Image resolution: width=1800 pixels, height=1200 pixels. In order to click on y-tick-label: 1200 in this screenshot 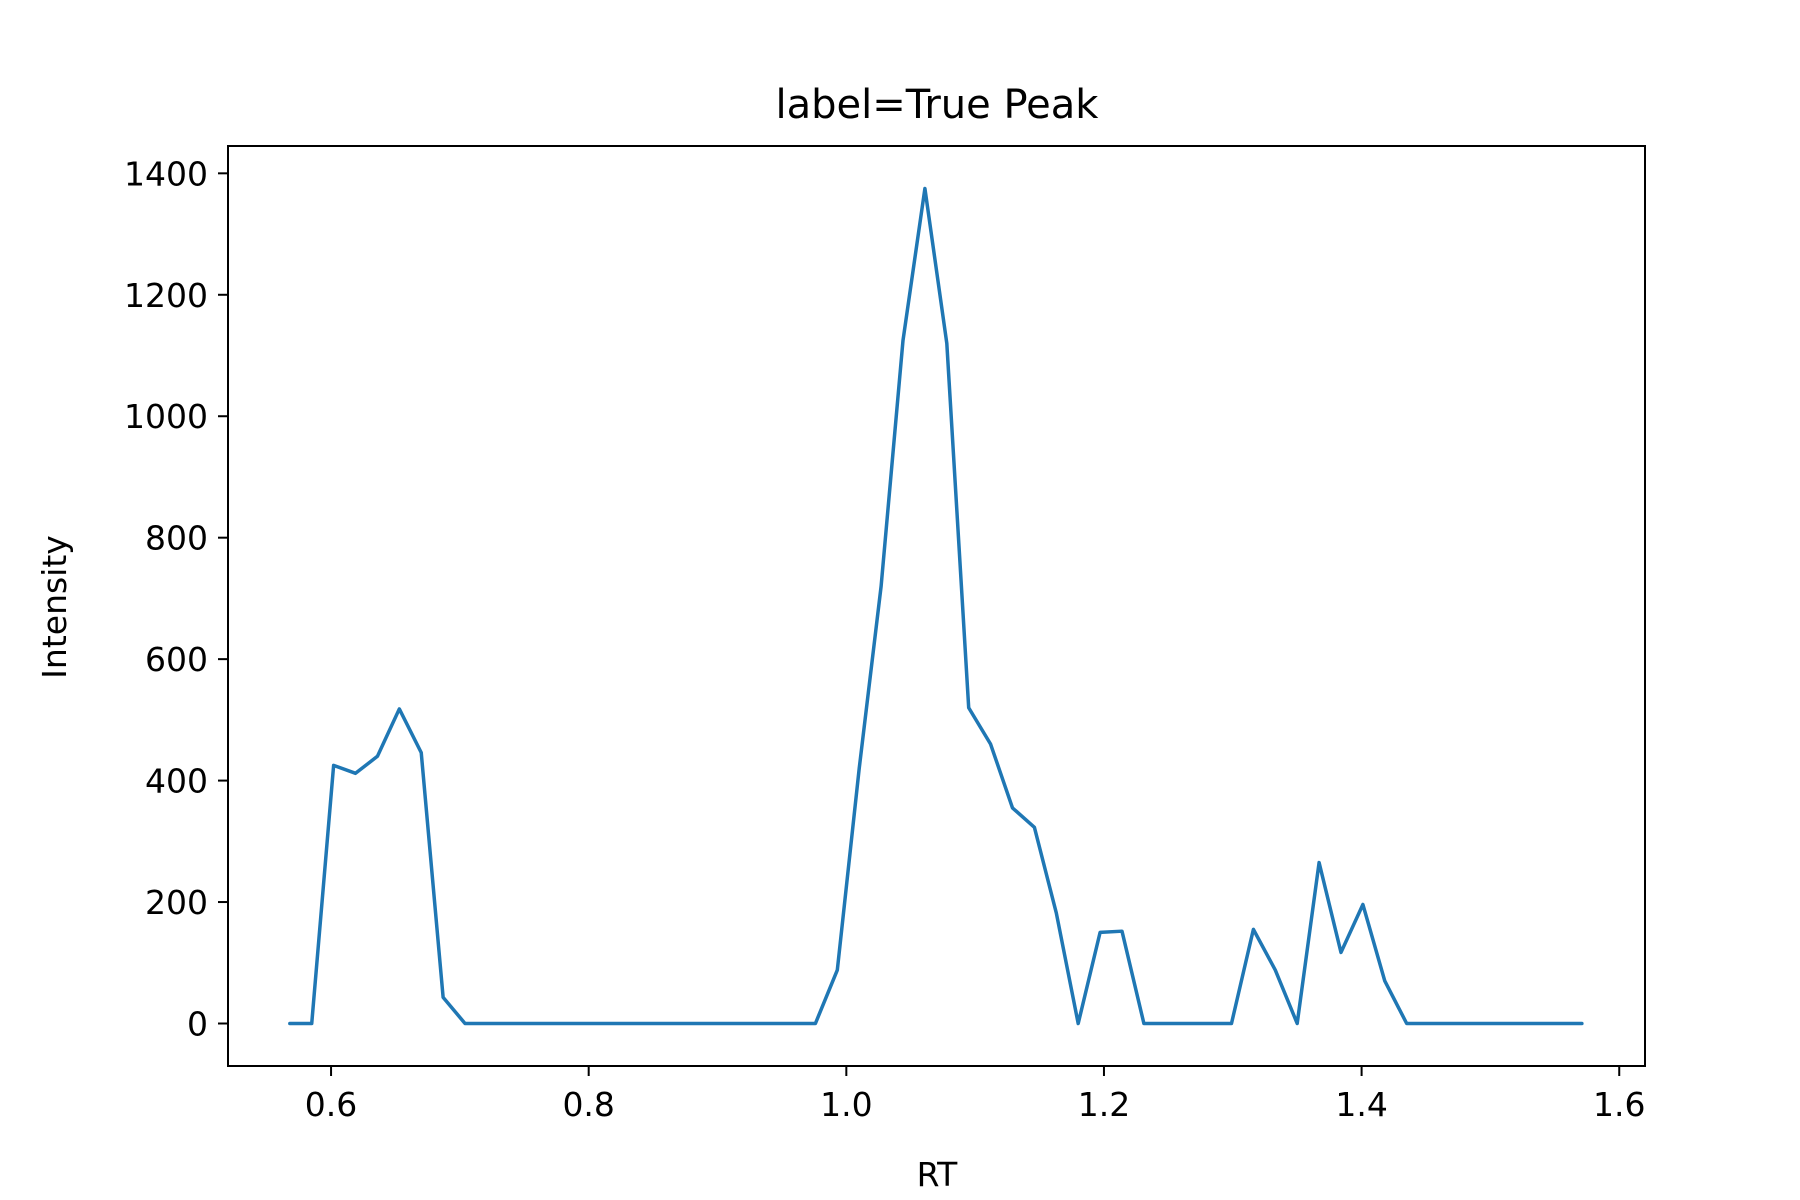, I will do `click(166, 295)`.